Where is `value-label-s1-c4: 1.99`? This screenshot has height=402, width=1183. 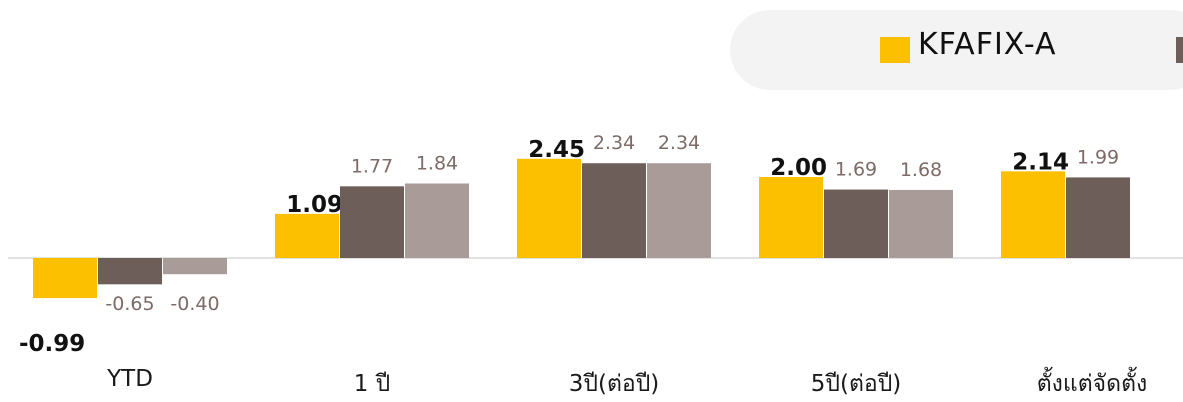
value-label-s1-c4: 1.99 is located at coordinates (1098, 157).